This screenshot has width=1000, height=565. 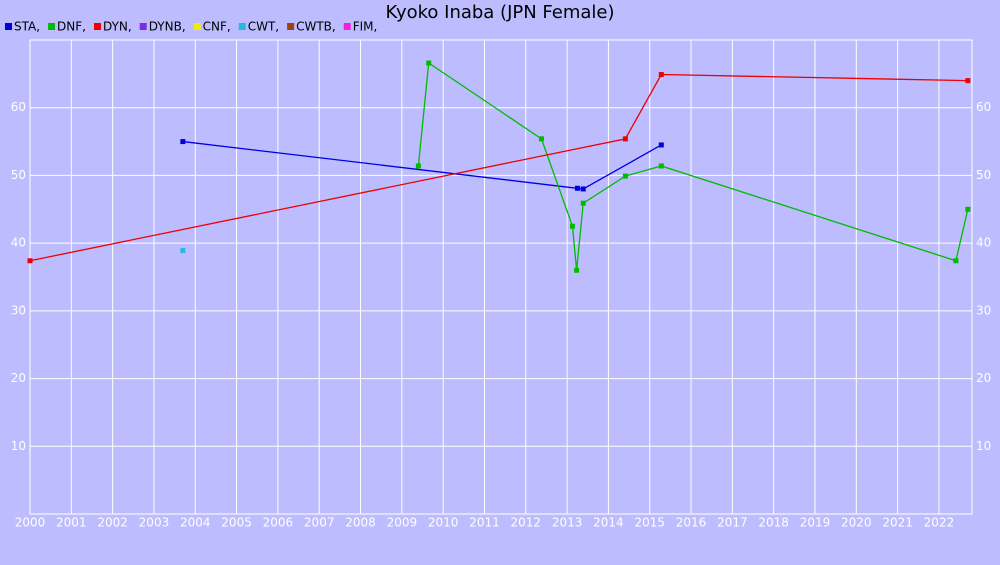 I want to click on legend-label: CWTB,, so click(x=316, y=27).